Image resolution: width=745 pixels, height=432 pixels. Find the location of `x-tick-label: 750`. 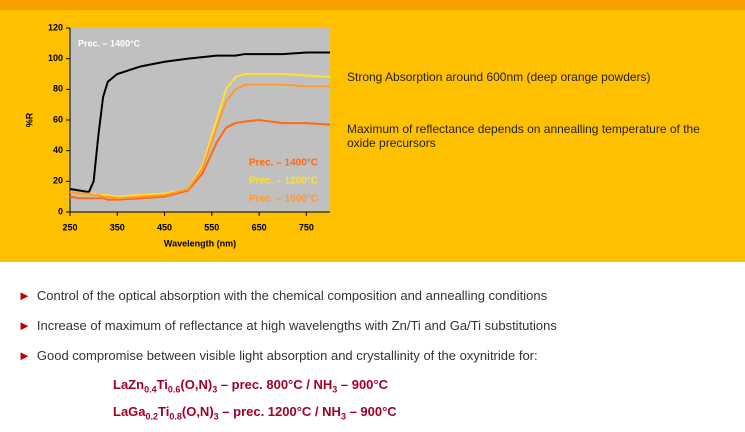

x-tick-label: 750 is located at coordinates (306, 227).